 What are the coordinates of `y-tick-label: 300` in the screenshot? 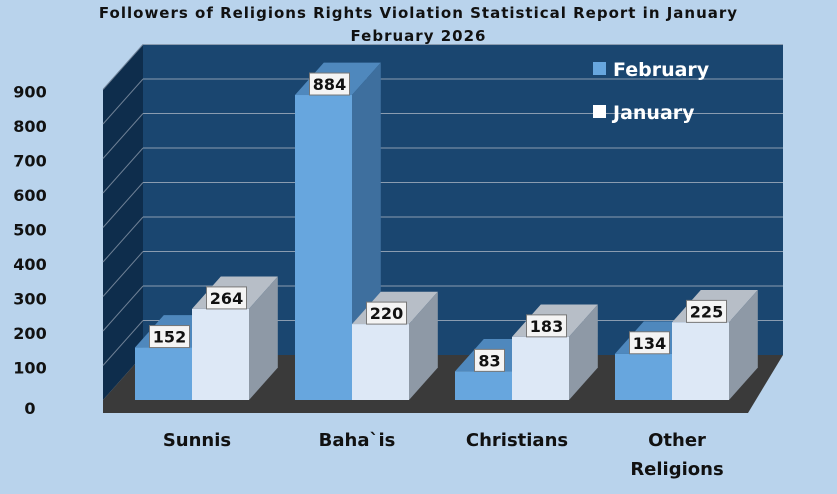 It's located at (29, 299).